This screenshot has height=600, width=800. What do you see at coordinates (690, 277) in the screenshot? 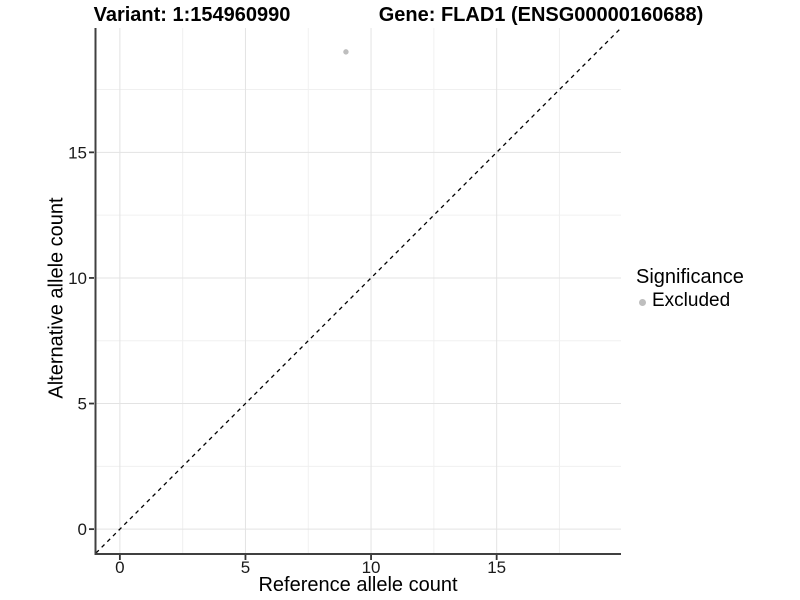
I see `legend-title: Significance` at bounding box center [690, 277].